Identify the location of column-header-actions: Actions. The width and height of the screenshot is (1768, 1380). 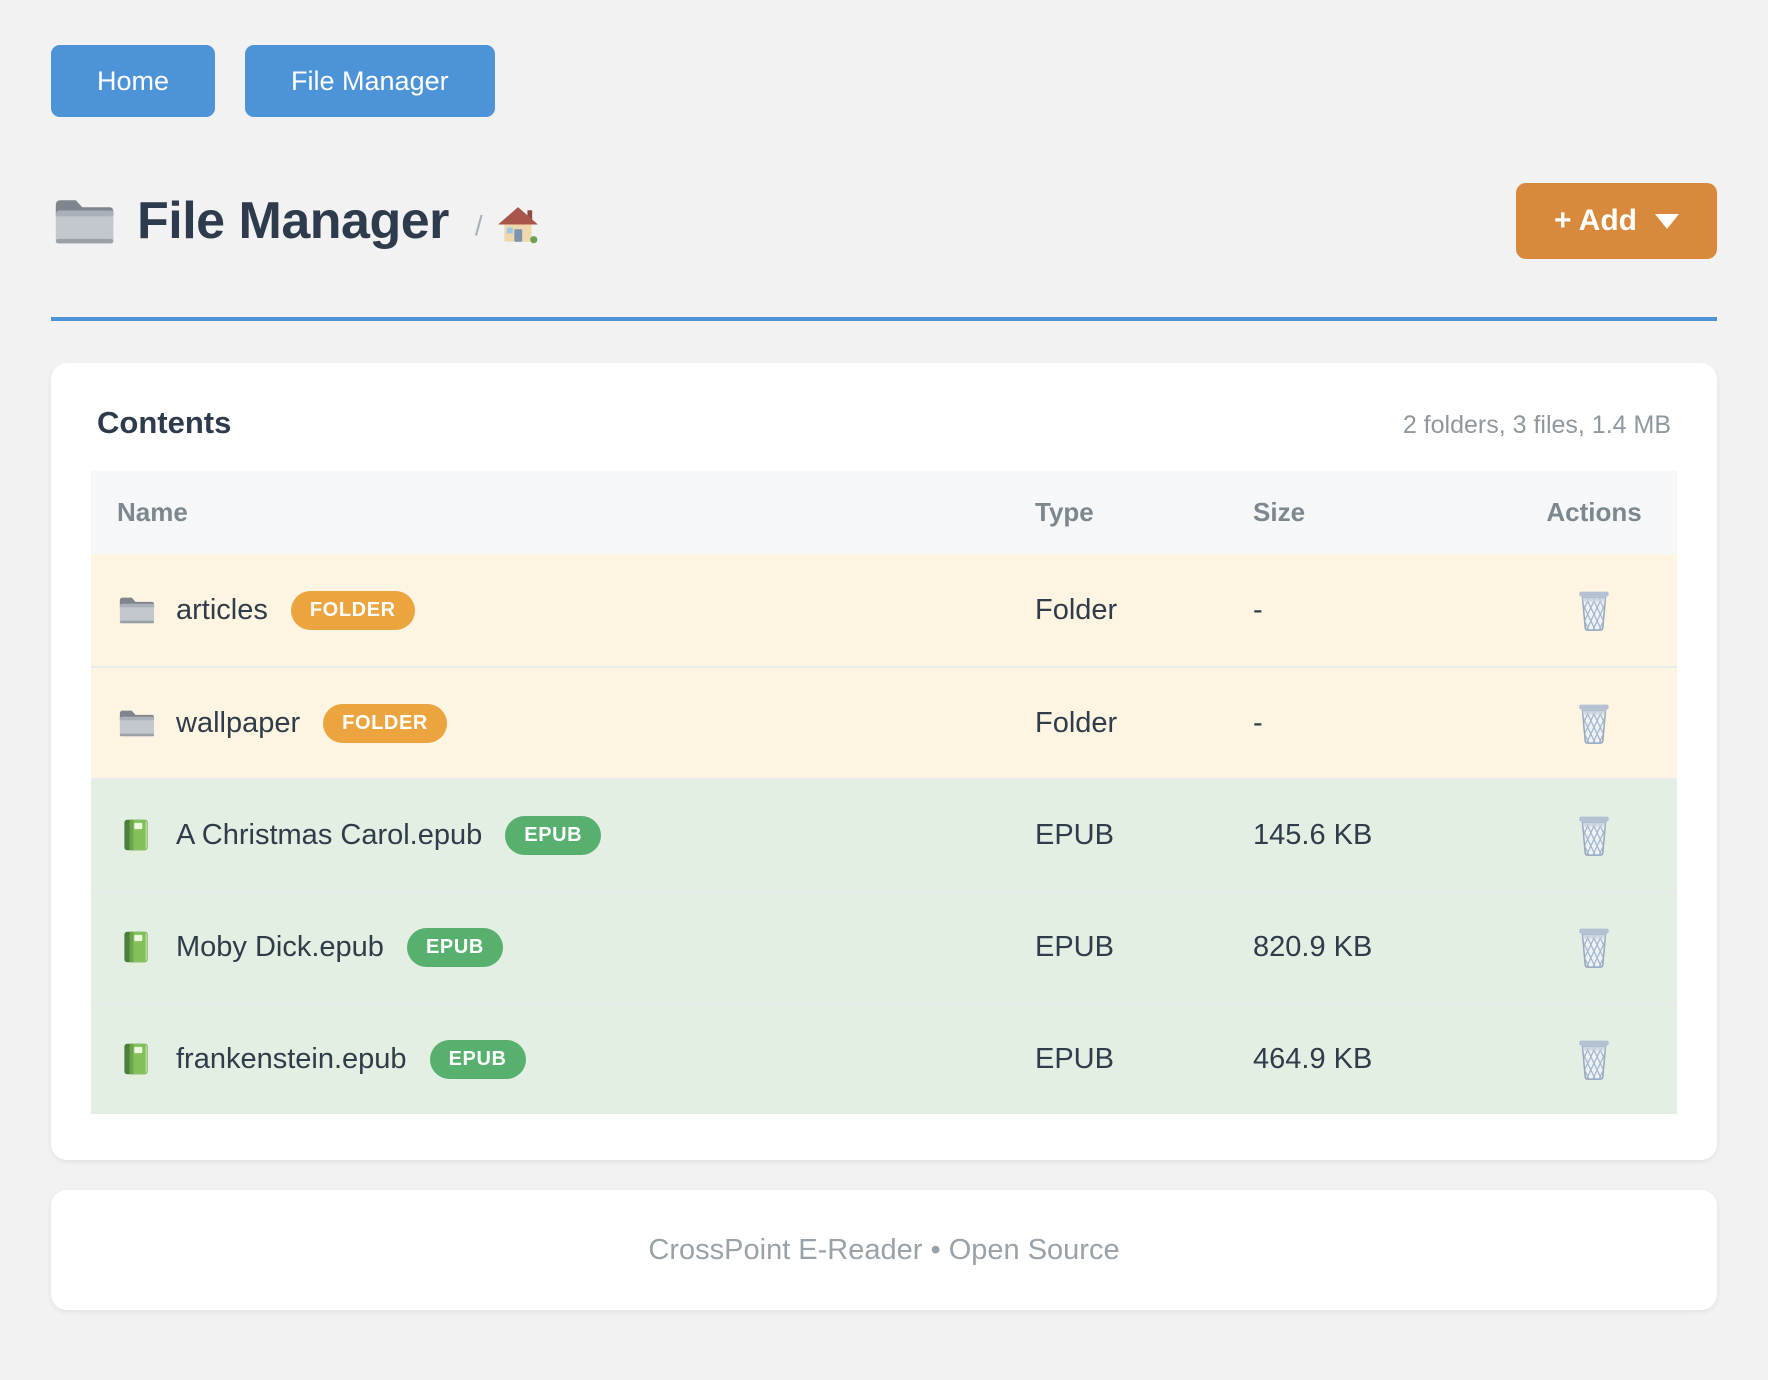
(1594, 512).